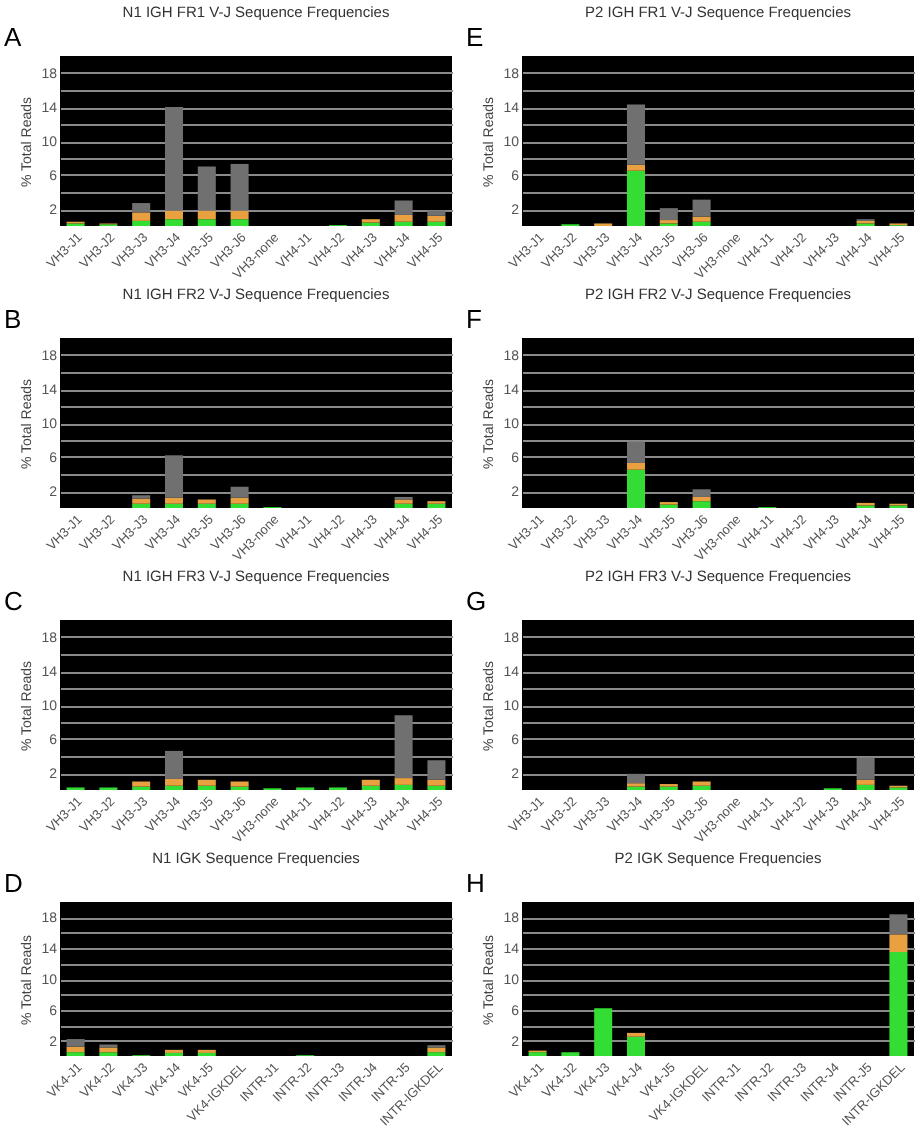 The image size is (922, 1128). I want to click on text: A, so click(13, 37).